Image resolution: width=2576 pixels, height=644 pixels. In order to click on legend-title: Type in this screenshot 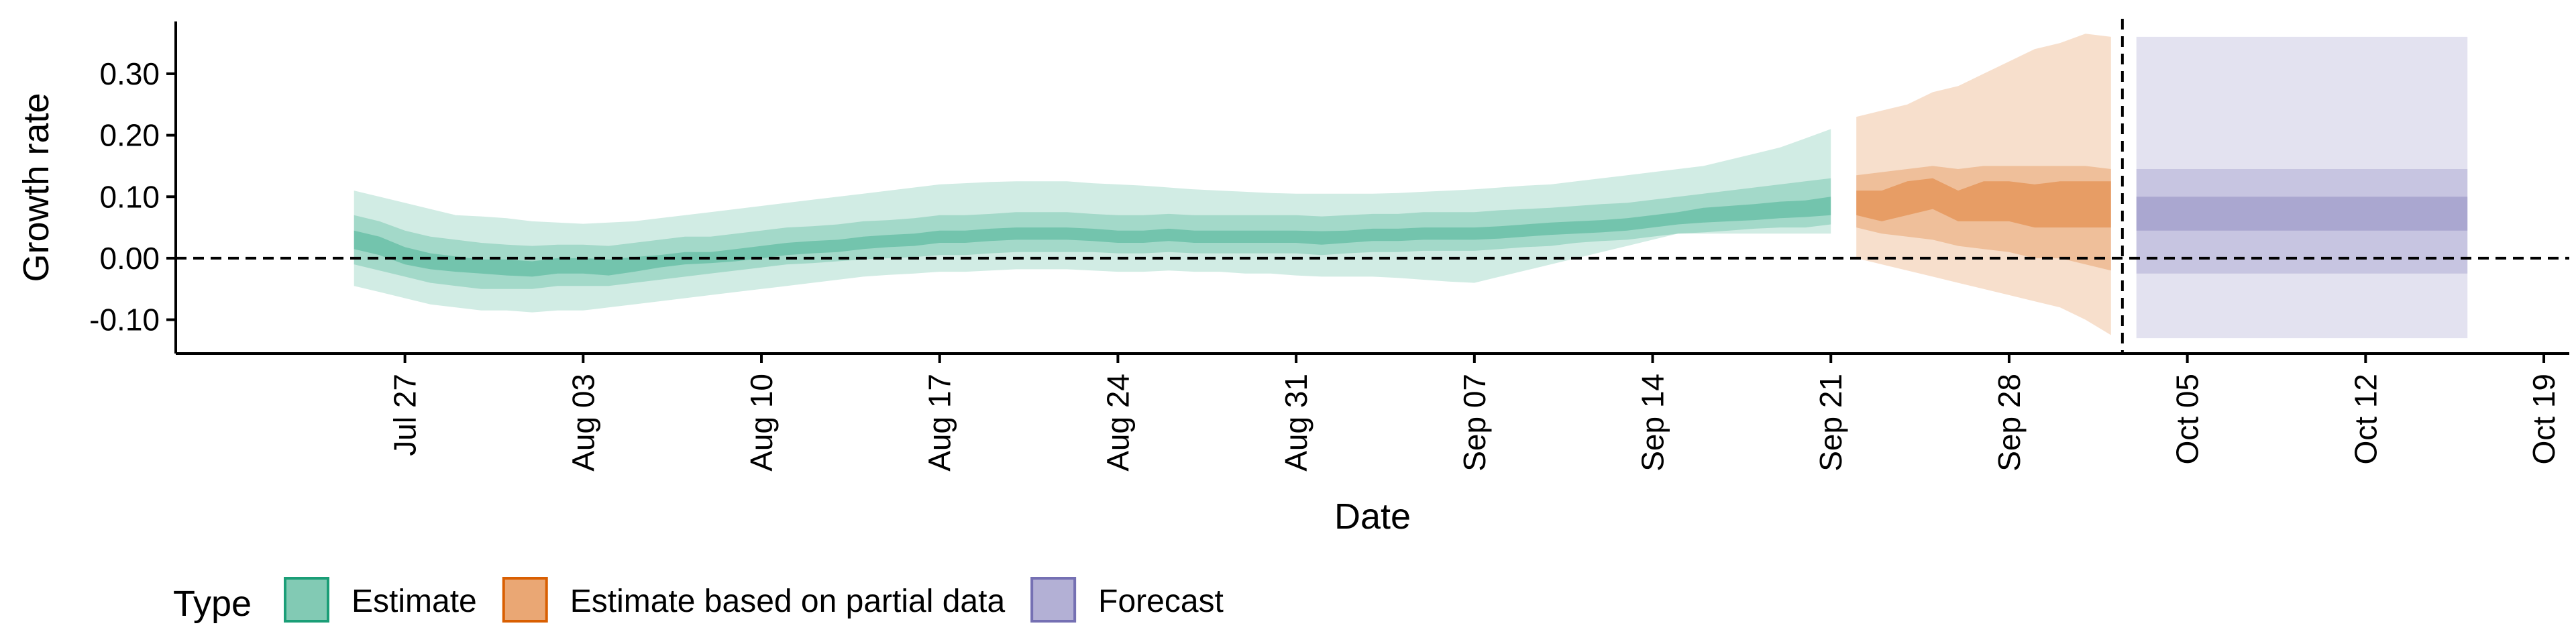, I will do `click(212, 604)`.